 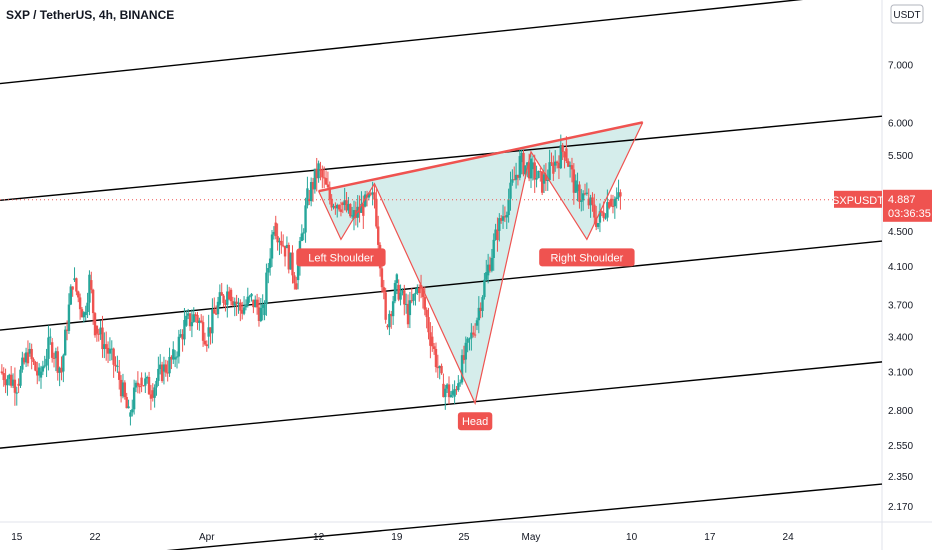 What do you see at coordinates (900, 123) in the screenshot?
I see `y-tick-label: 6.000` at bounding box center [900, 123].